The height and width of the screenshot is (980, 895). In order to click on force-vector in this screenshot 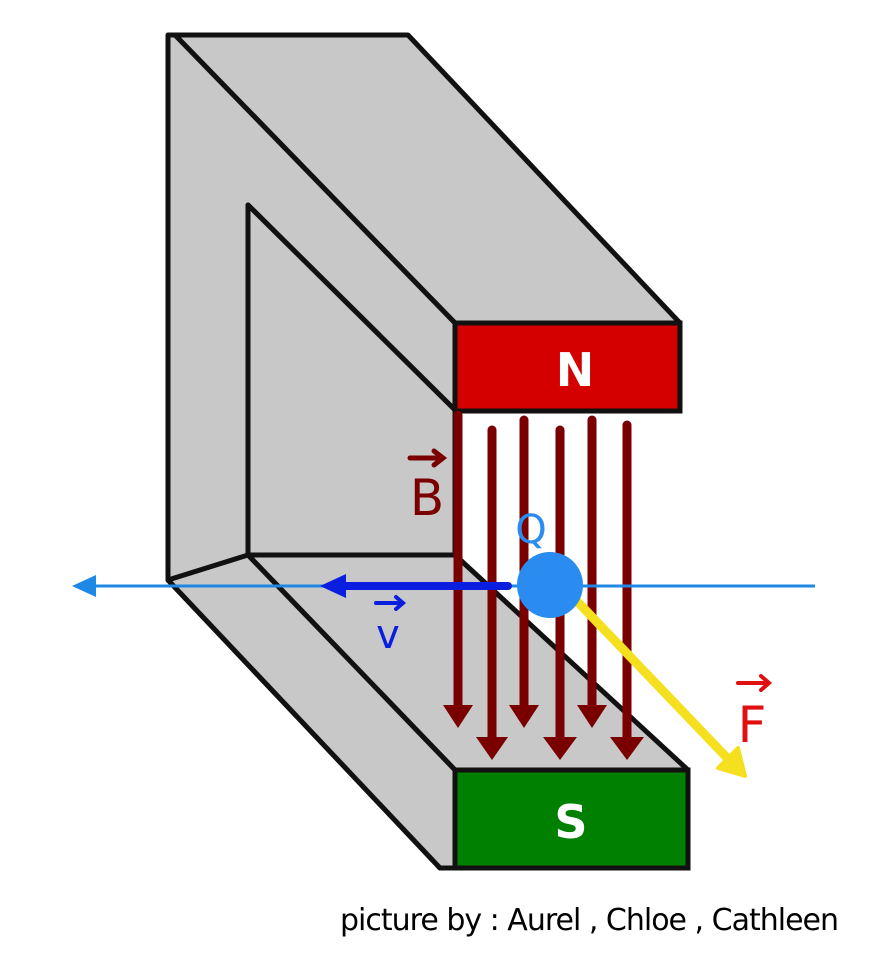, I will do `click(657, 684)`.